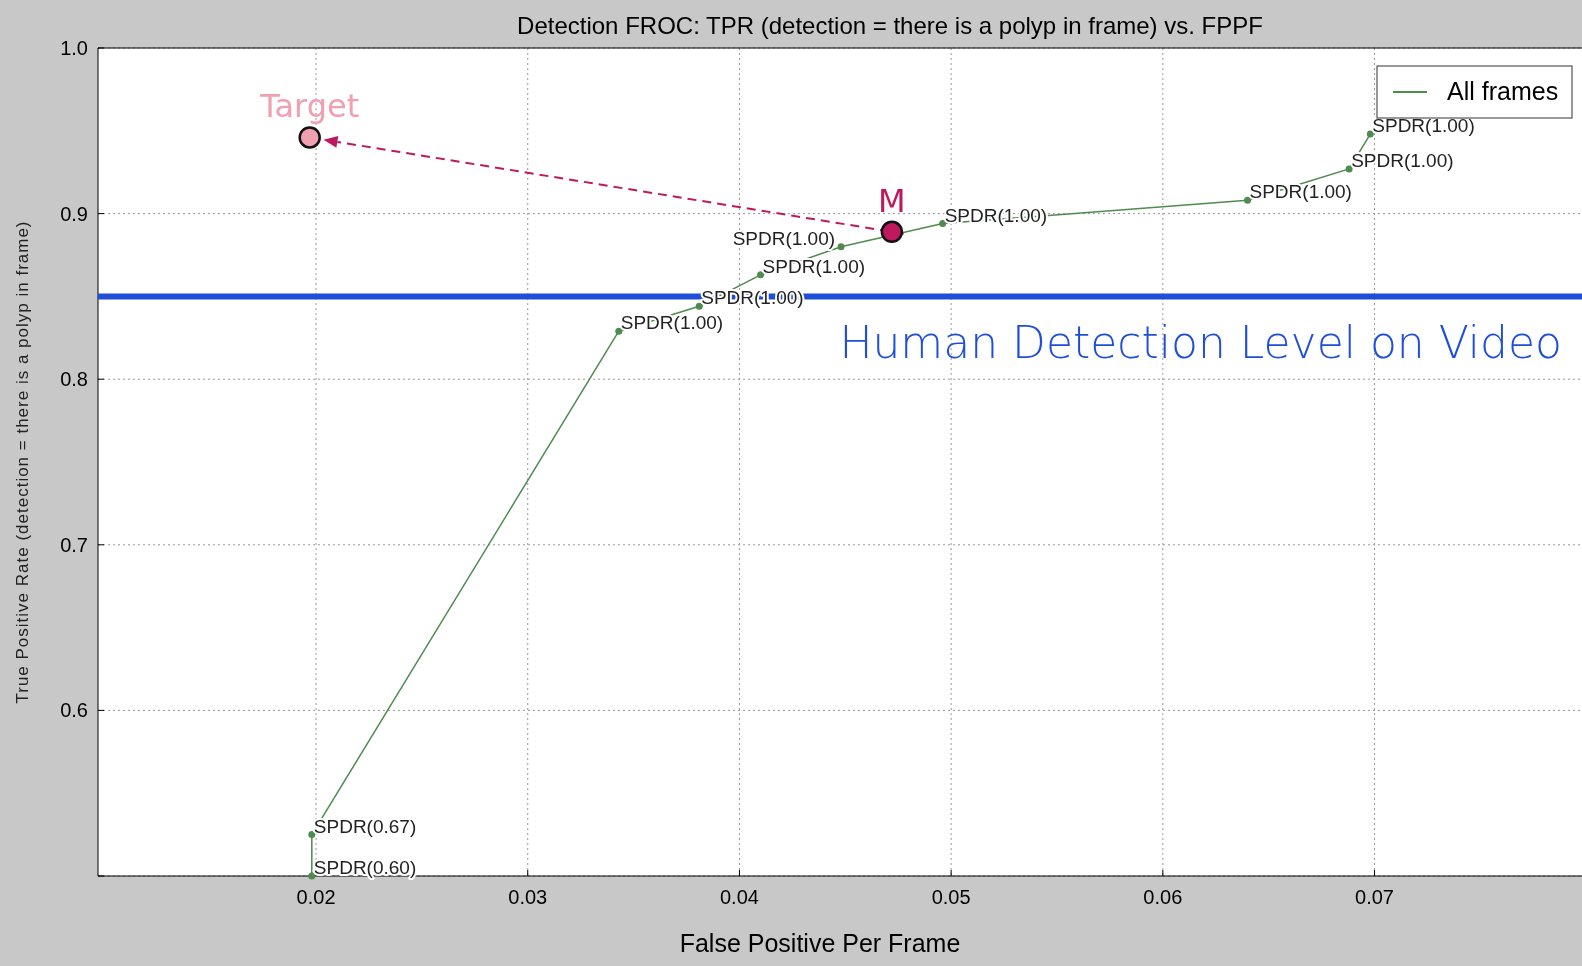 The width and height of the screenshot is (1582, 966). What do you see at coordinates (1200, 343) in the screenshot?
I see `ref-line-label: Human Detection Level on Video` at bounding box center [1200, 343].